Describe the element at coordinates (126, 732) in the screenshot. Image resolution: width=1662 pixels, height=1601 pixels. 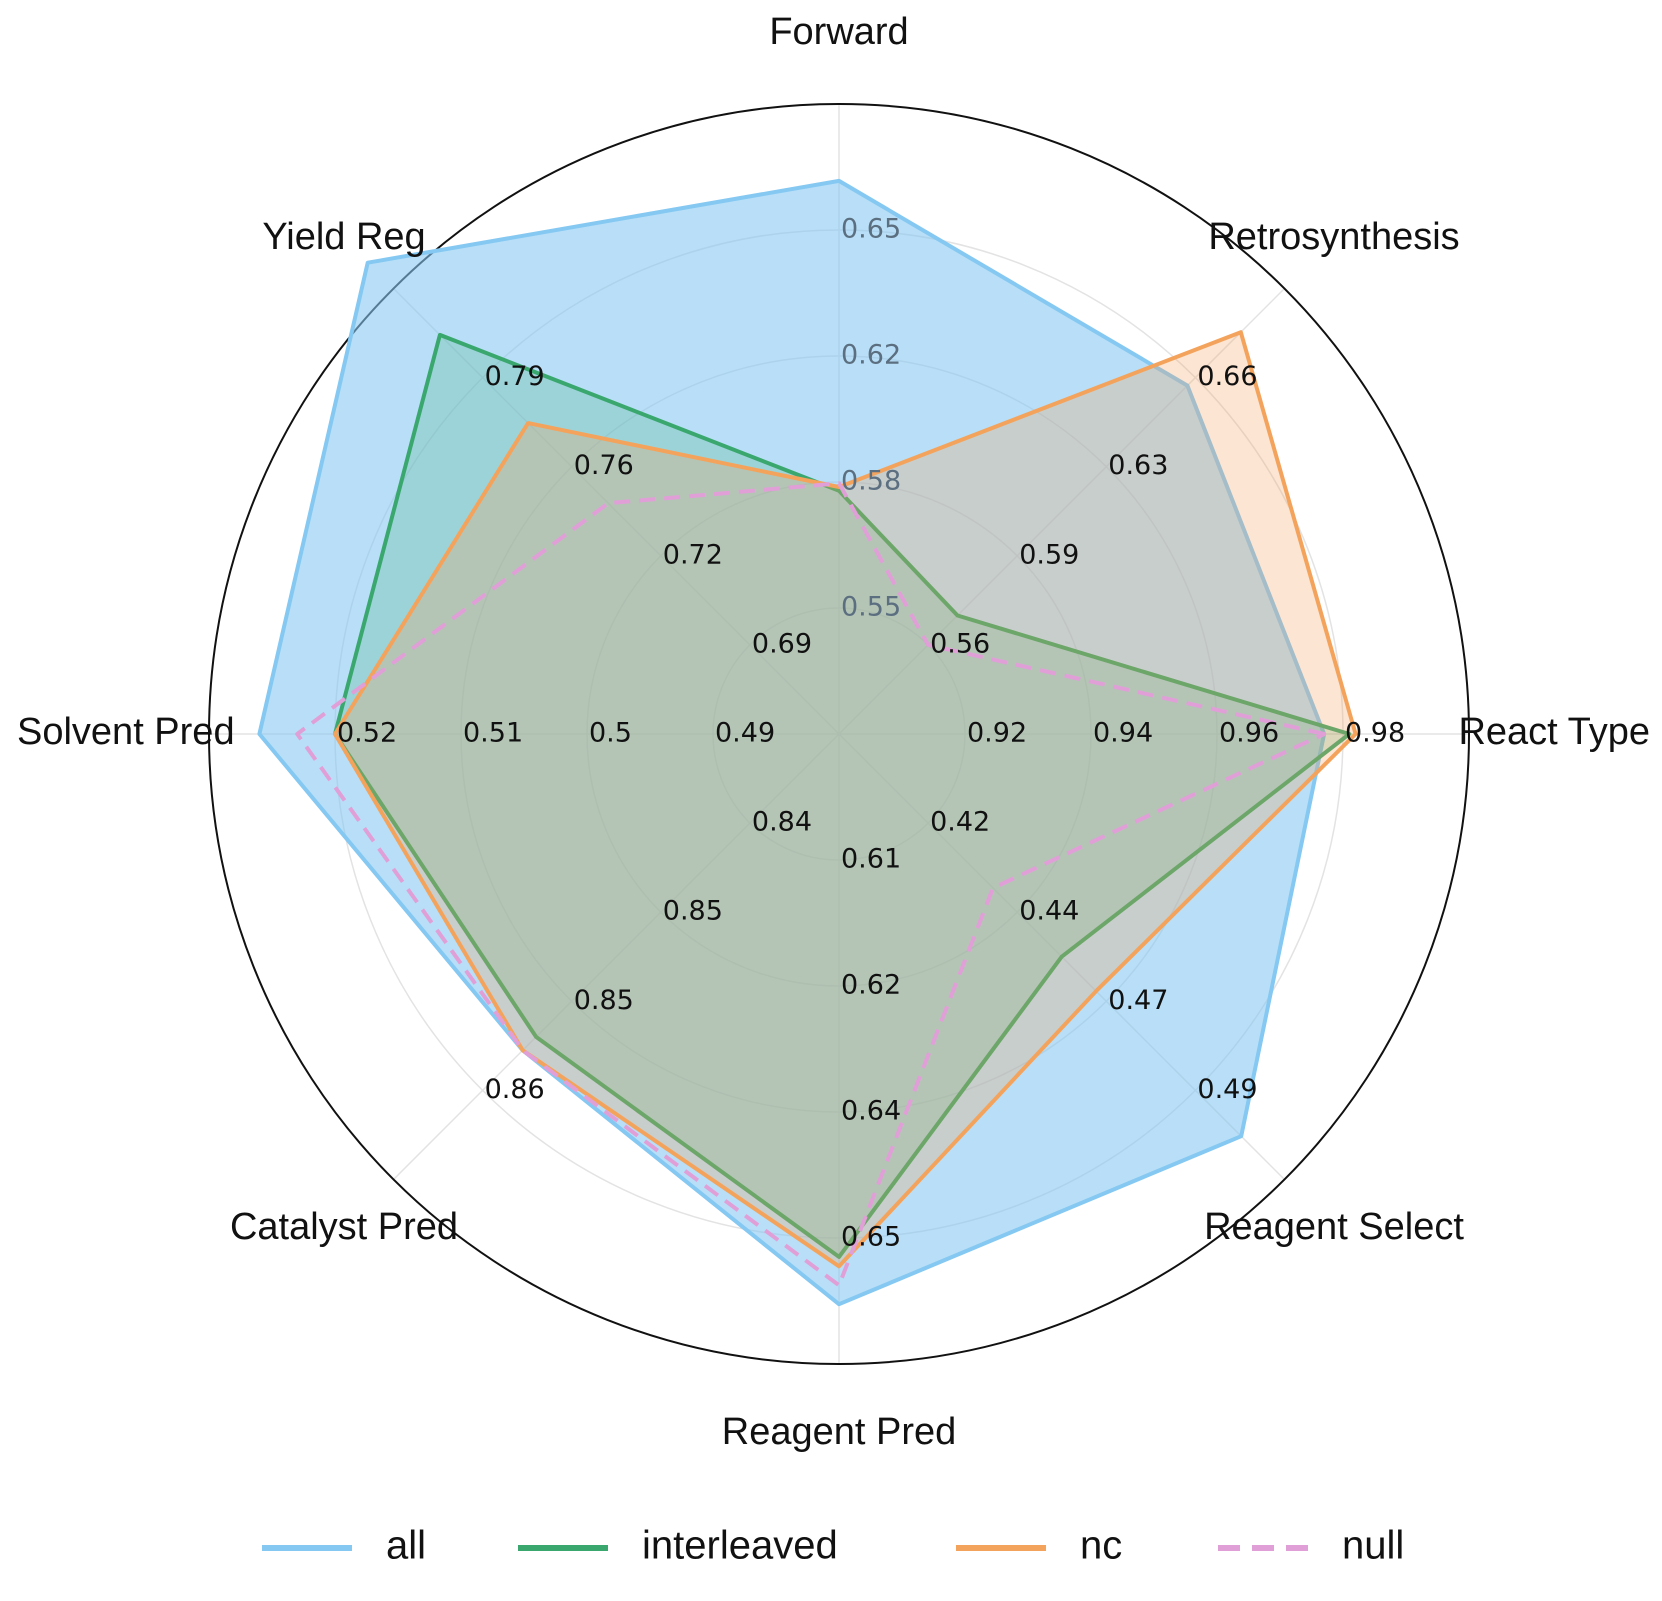
I see `axis-label-solvent-pred: Solvent Pred` at that location.